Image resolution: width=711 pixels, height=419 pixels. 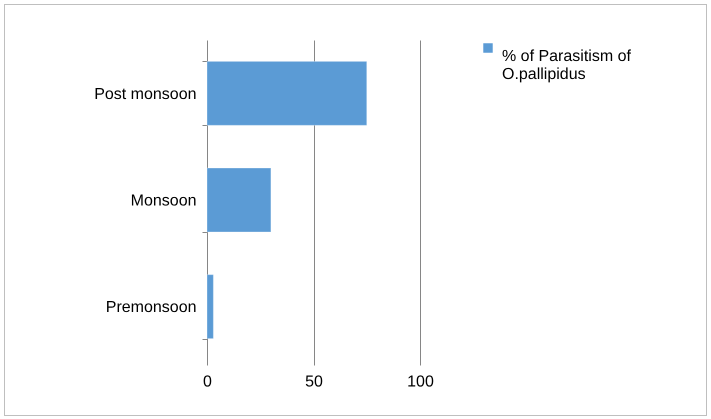 I want to click on y-tick-label: Premonsoon, so click(x=151, y=307).